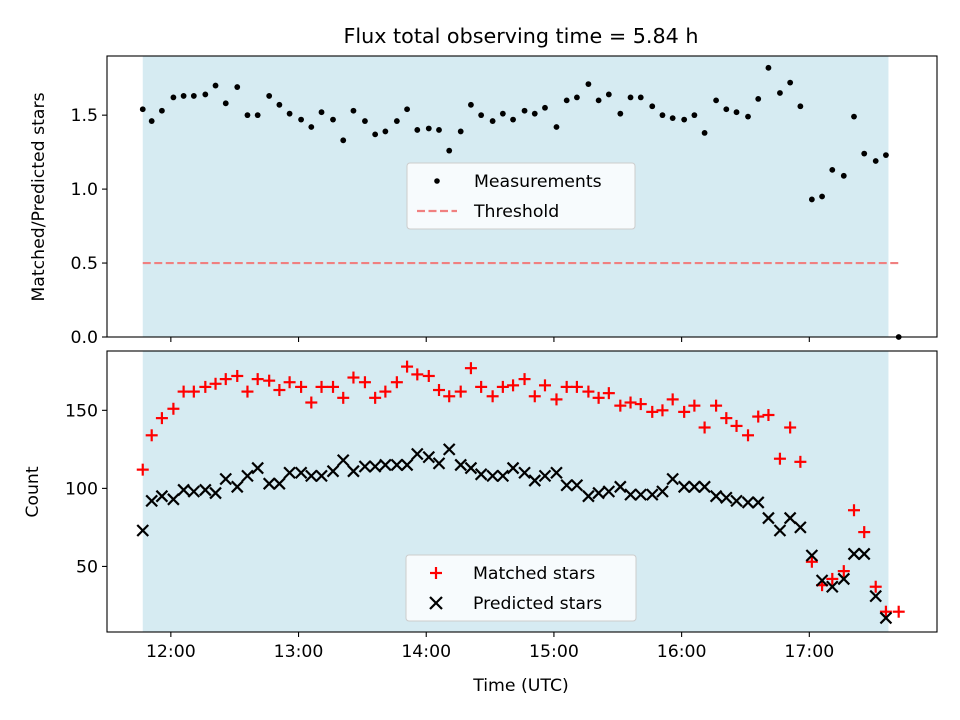 This screenshot has height=720, width=960. Describe the element at coordinates (521, 196) in the screenshot. I see `top-legend-box` at that location.